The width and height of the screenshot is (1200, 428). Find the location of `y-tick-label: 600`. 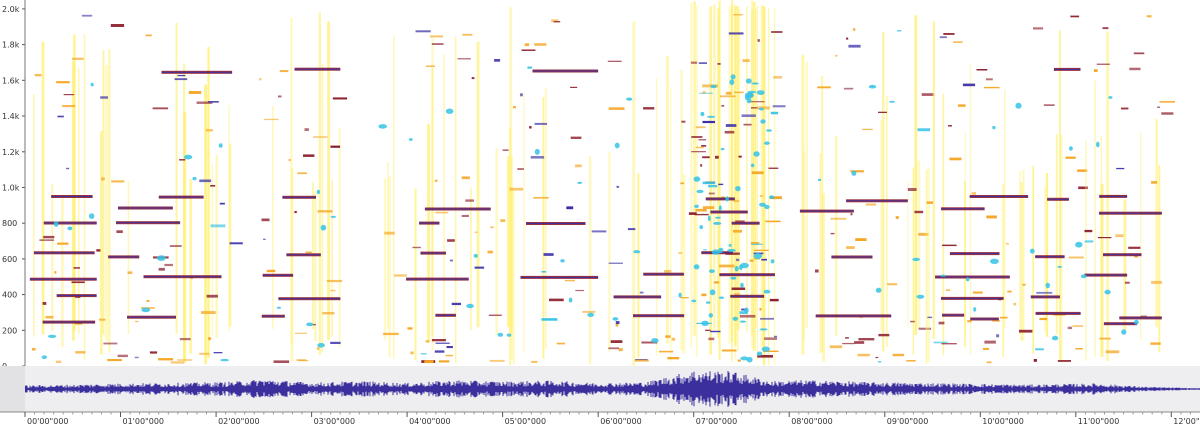

y-tick-label: 600 is located at coordinates (9, 259).